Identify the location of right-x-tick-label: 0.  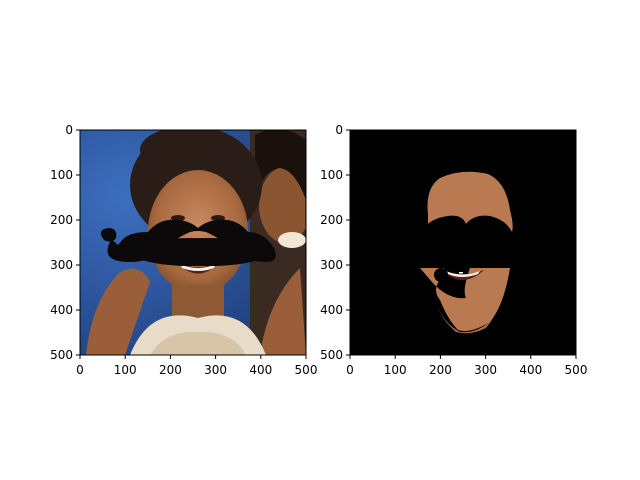
(350, 370).